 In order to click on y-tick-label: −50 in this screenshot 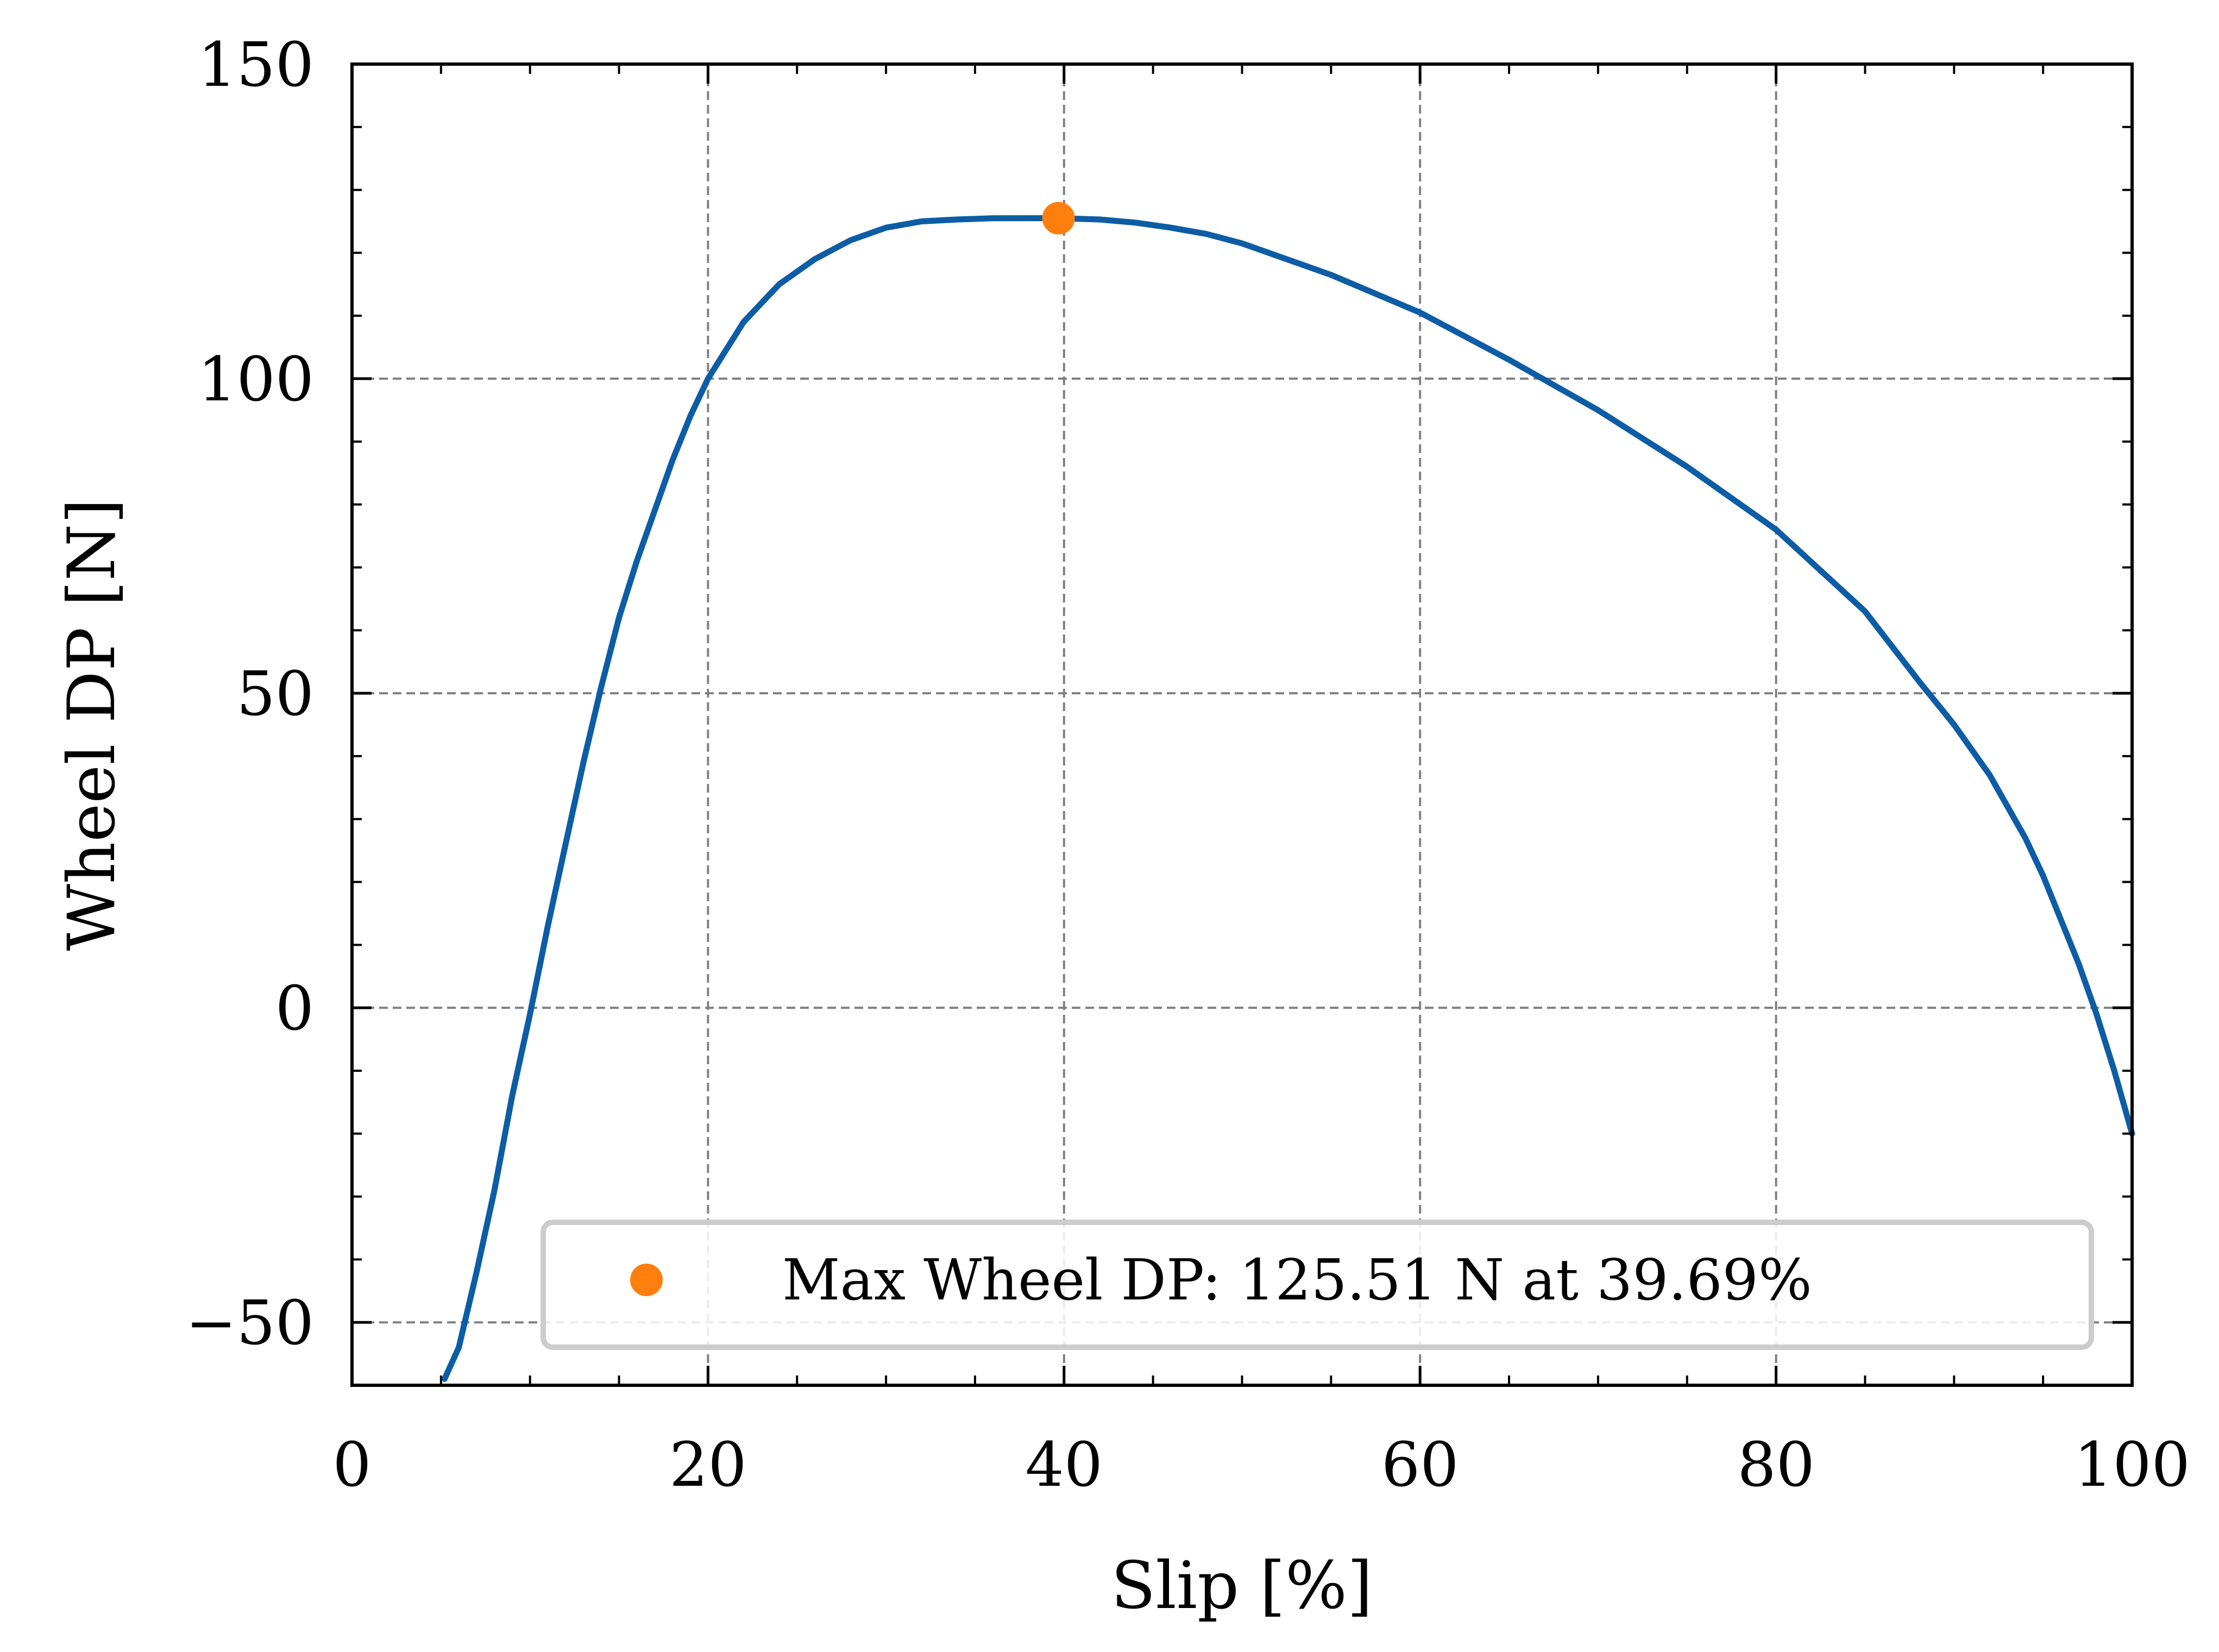, I will do `click(250, 1323)`.